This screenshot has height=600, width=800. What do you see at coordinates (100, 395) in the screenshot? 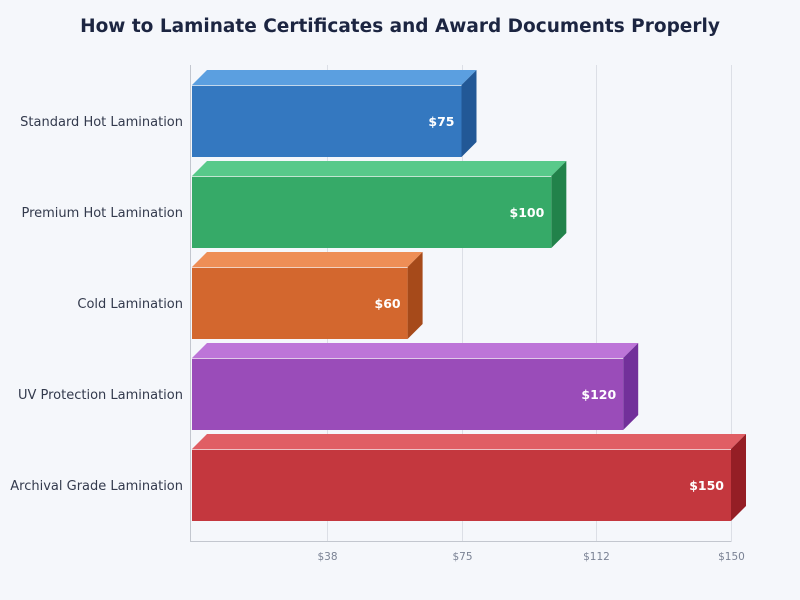
I see `y-category-label: UV Protection Lamination` at bounding box center [100, 395].